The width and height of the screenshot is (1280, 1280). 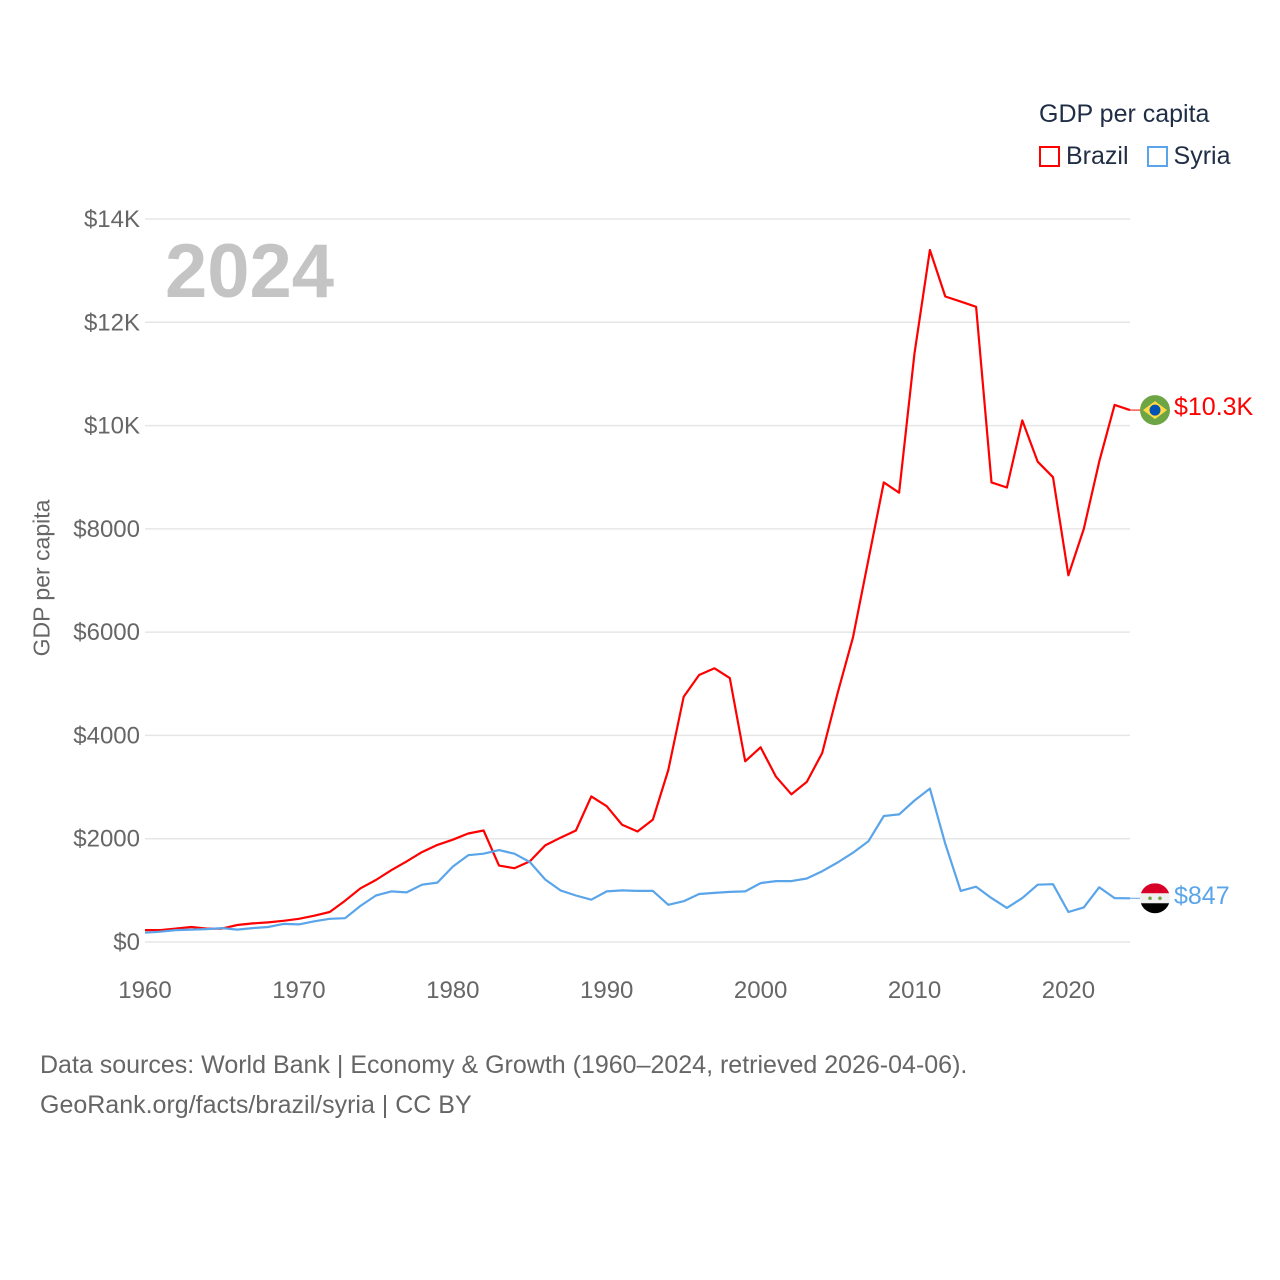 I want to click on x-tick-label: 2000, so click(x=760, y=990).